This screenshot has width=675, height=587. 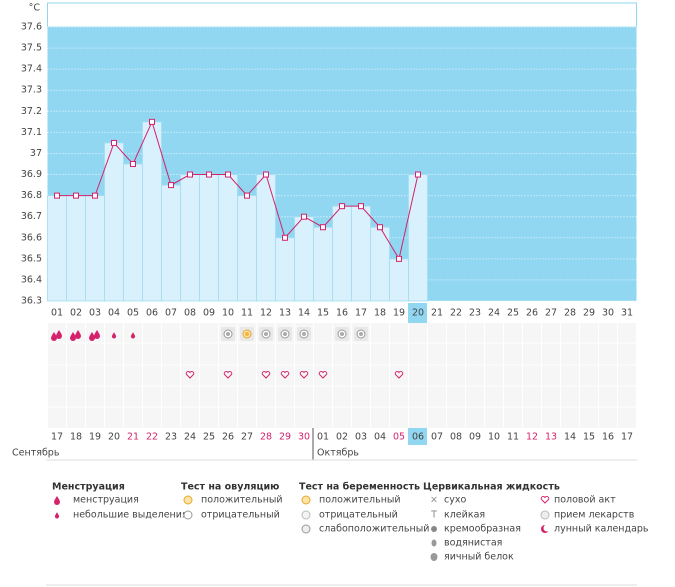 What do you see at coordinates (31, 279) in the screenshot?
I see `y-tick-label: 36.4` at bounding box center [31, 279].